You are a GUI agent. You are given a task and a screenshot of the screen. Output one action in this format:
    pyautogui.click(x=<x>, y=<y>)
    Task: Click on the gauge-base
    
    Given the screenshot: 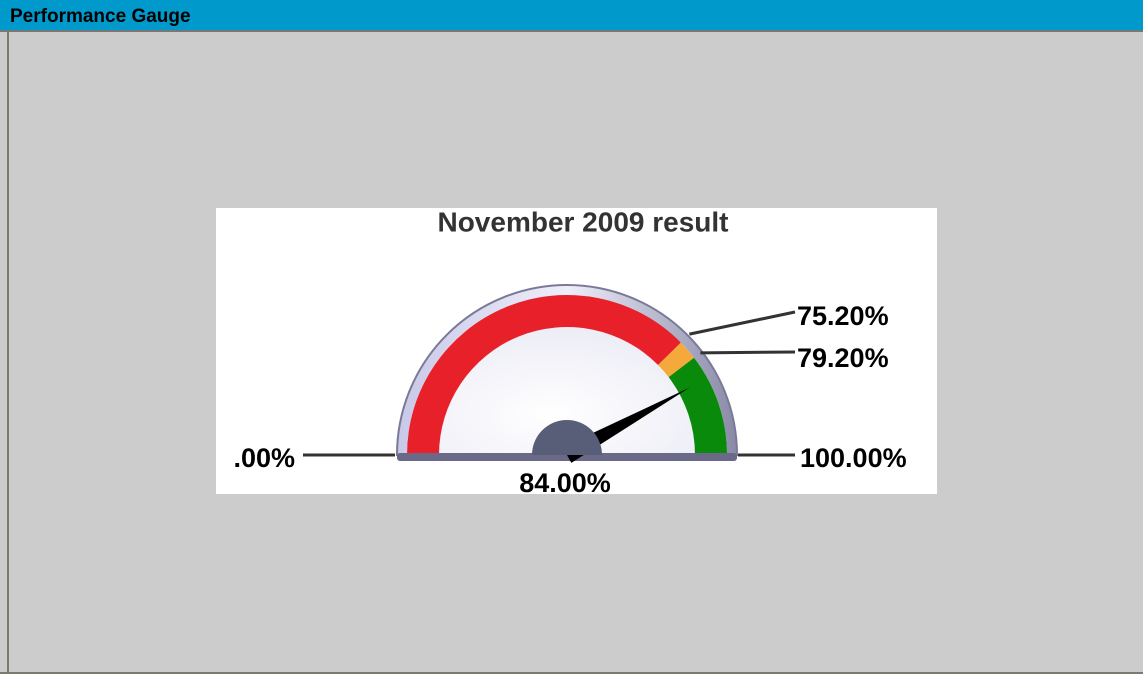 What is the action you would take?
    pyautogui.click(x=567, y=457)
    